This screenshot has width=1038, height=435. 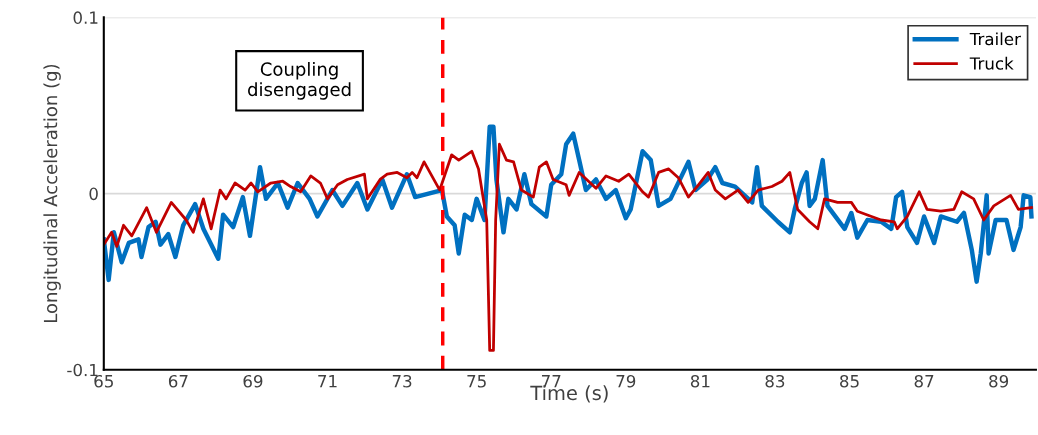 I want to click on y-tick-label: -0.1, so click(x=82, y=370).